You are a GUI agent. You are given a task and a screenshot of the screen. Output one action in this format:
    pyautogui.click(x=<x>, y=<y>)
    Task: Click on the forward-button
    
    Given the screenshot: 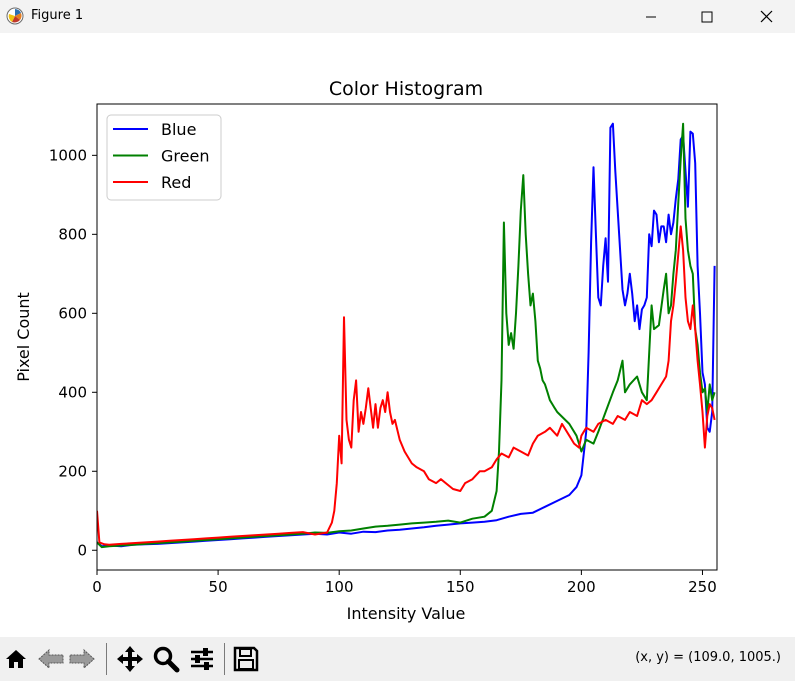 What is the action you would take?
    pyautogui.click(x=82, y=659)
    